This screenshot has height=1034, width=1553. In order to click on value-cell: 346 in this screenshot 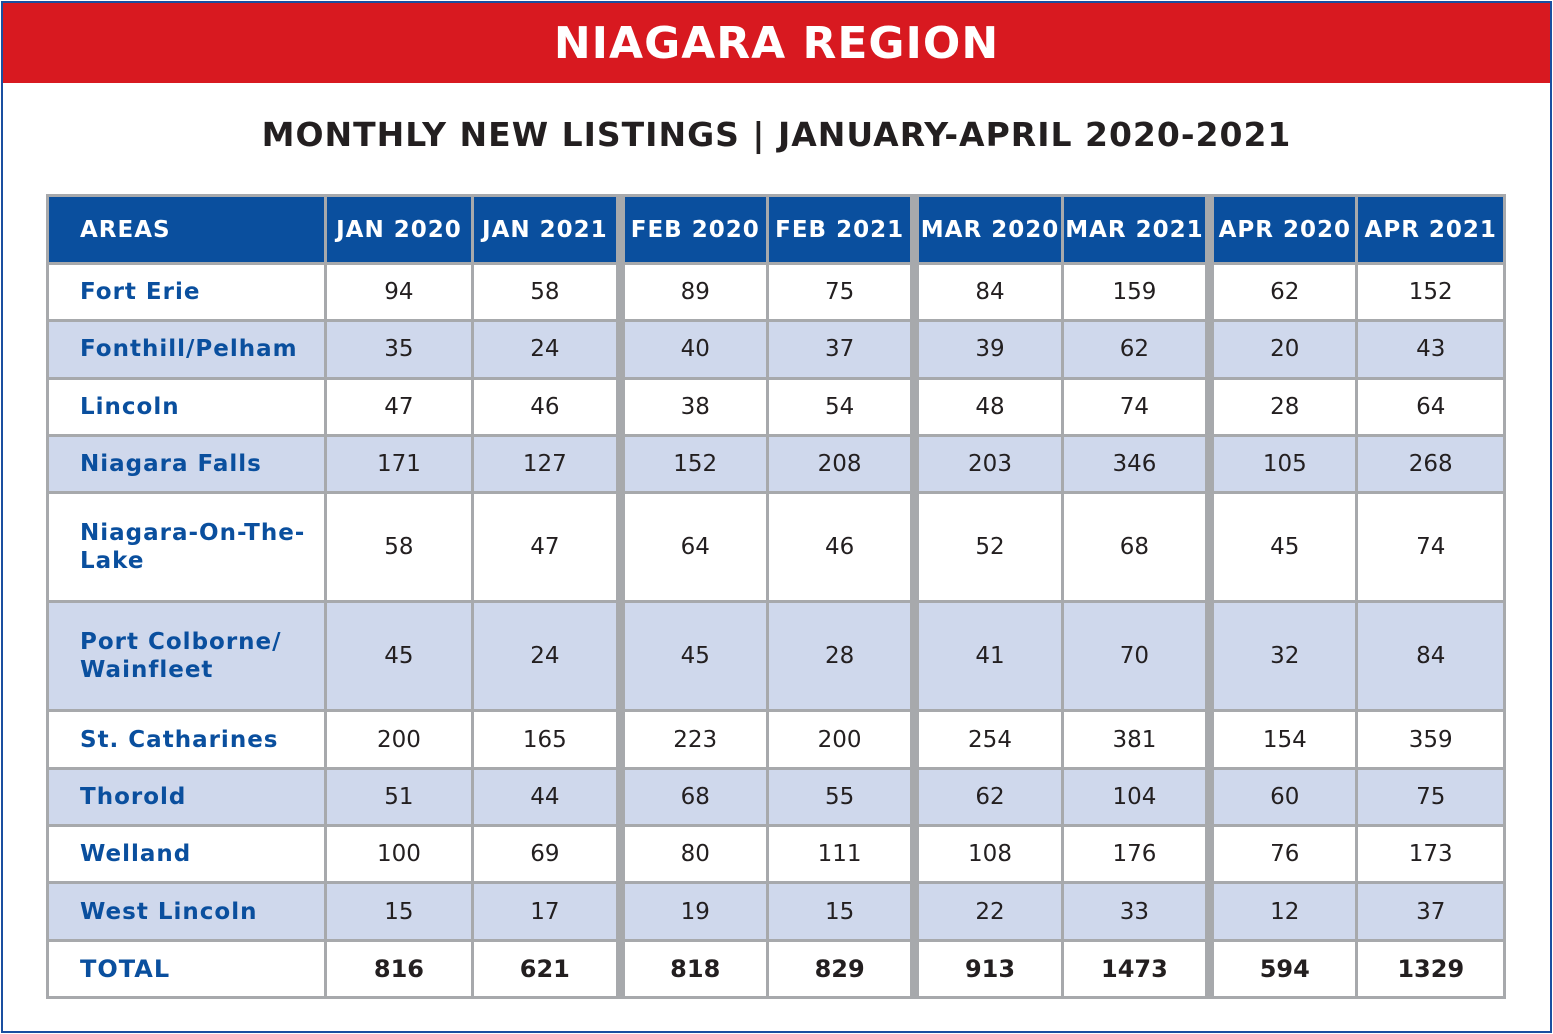, I will do `click(1136, 464)`.